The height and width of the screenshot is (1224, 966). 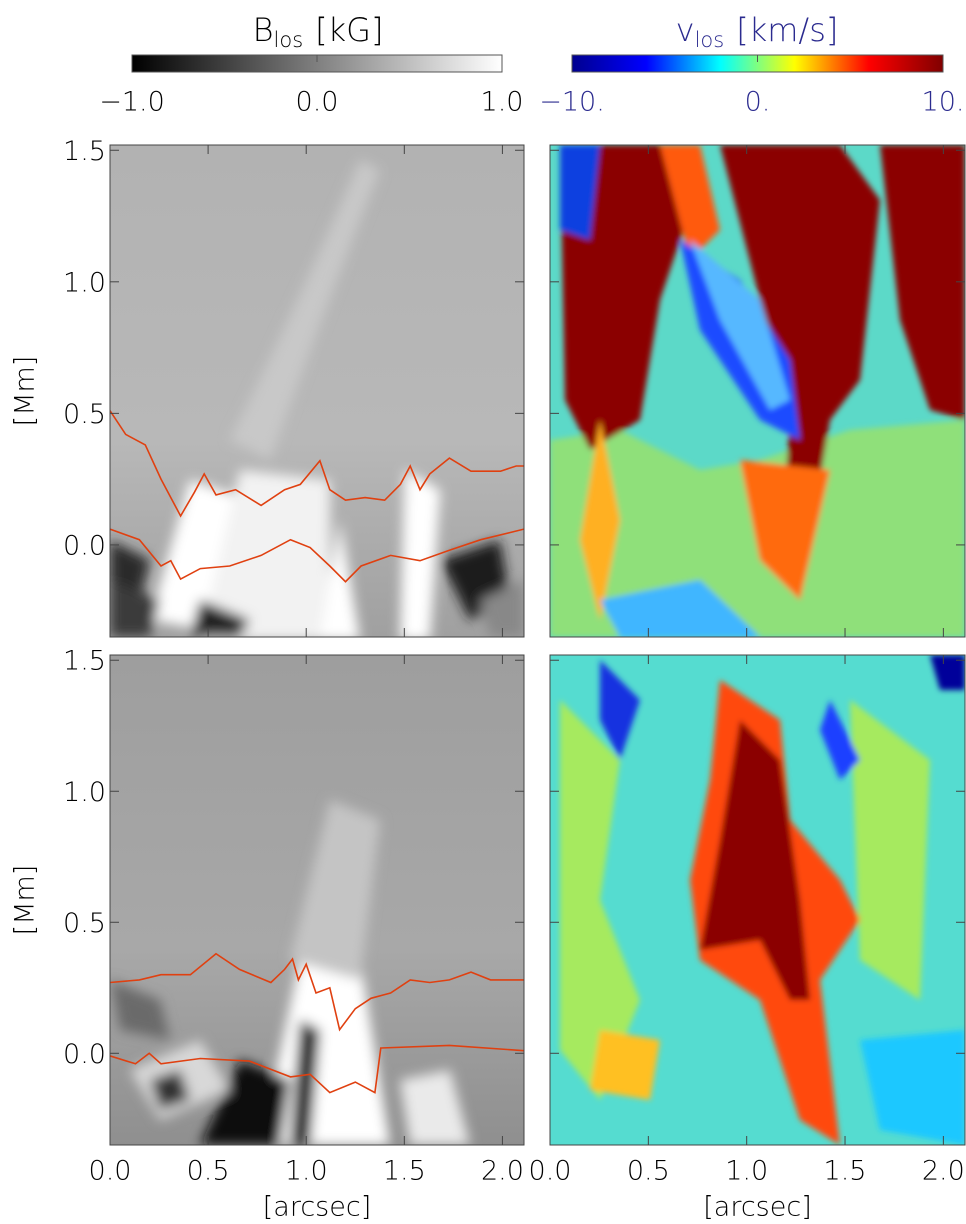 I want to click on colorbar-tick-label: 0.0, so click(x=317, y=102).